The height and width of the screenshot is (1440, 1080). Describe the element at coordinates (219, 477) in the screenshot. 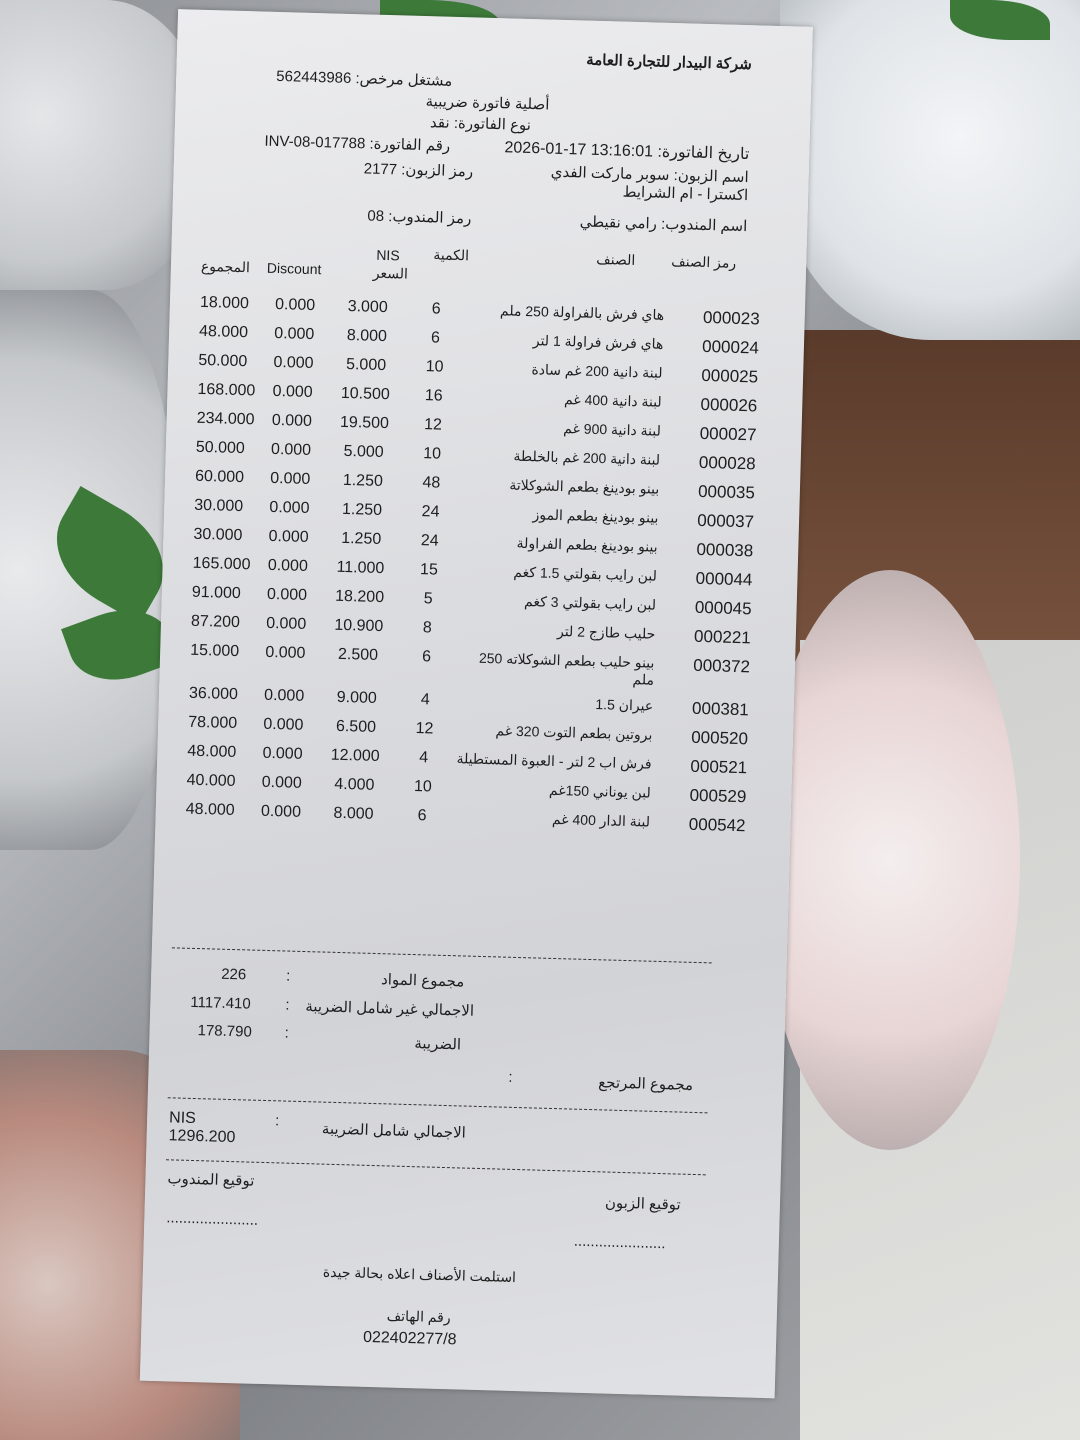

I see `item-total: 60.000` at that location.